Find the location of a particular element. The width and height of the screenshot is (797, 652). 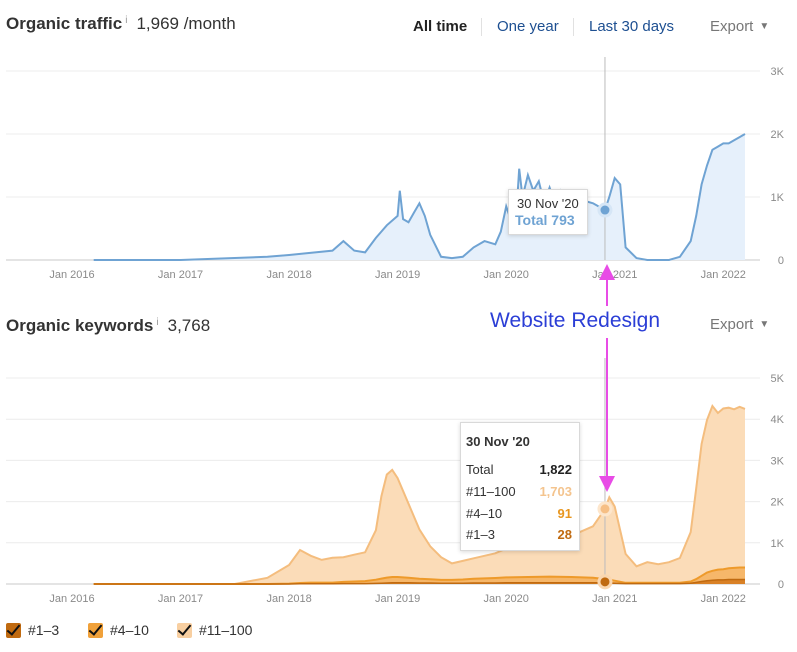

tooltip-row: #11–100 1,703 is located at coordinates (519, 494).